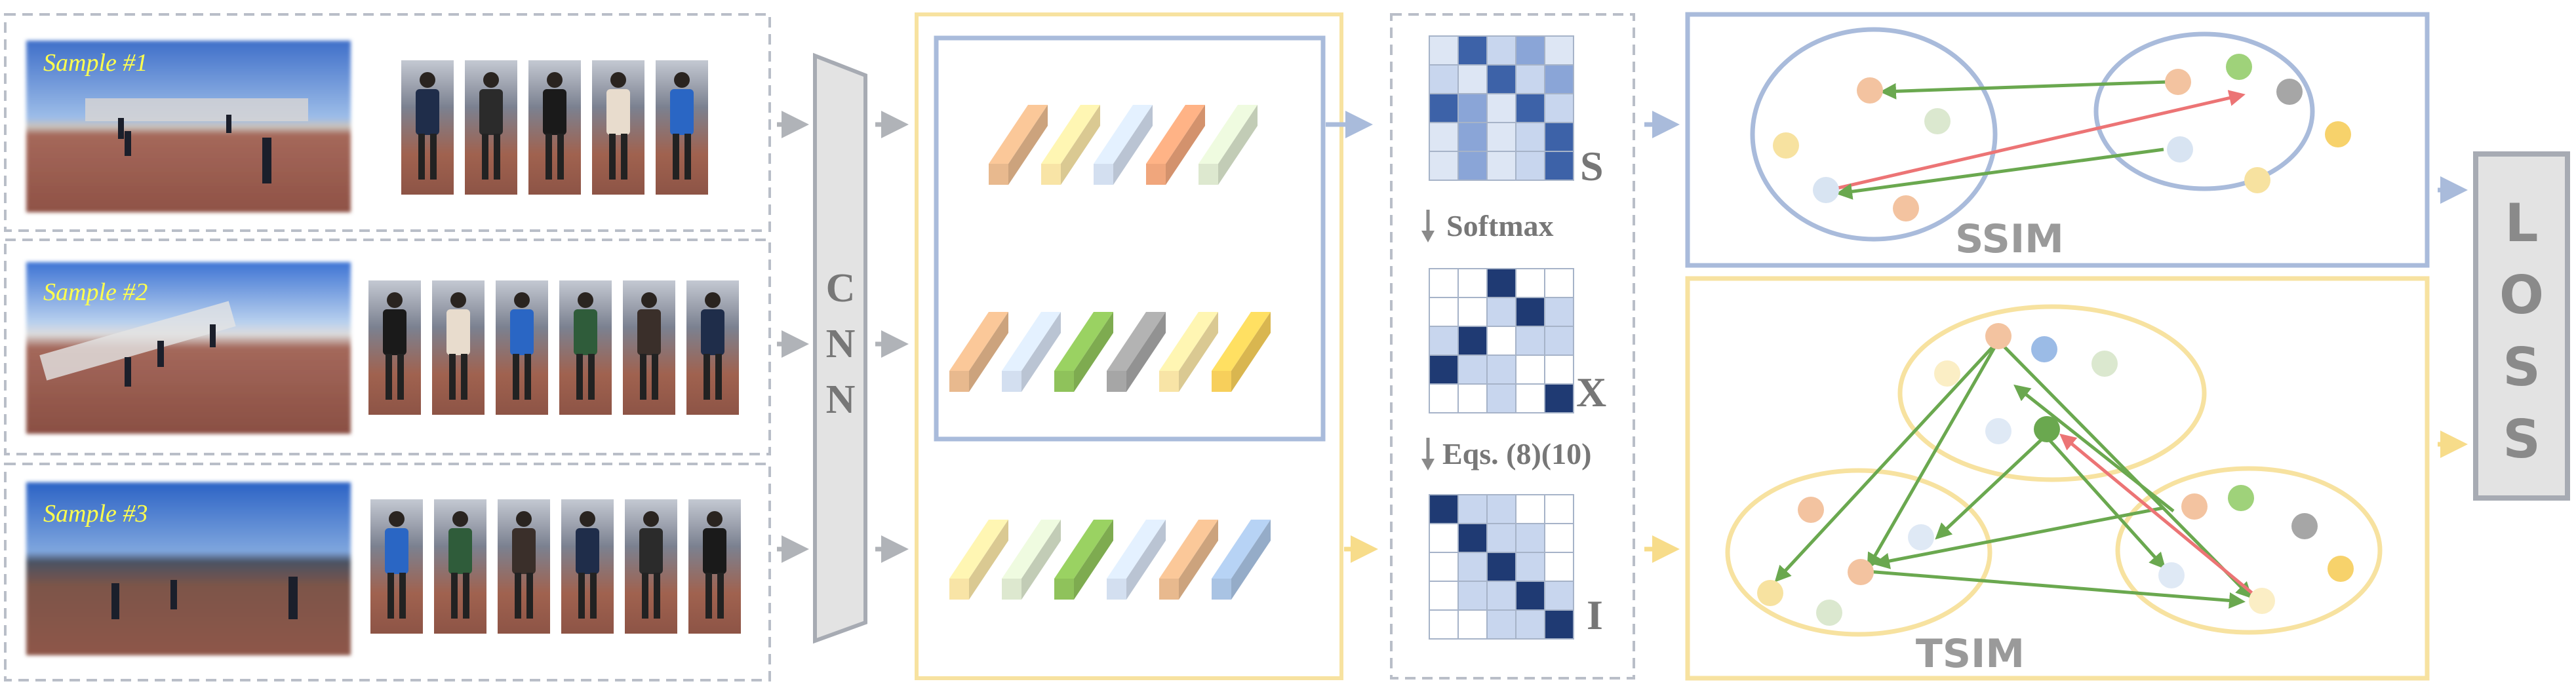 This screenshot has width=2576, height=690. Describe the element at coordinates (2522, 224) in the screenshot. I see `loss-letter-l: L` at that location.